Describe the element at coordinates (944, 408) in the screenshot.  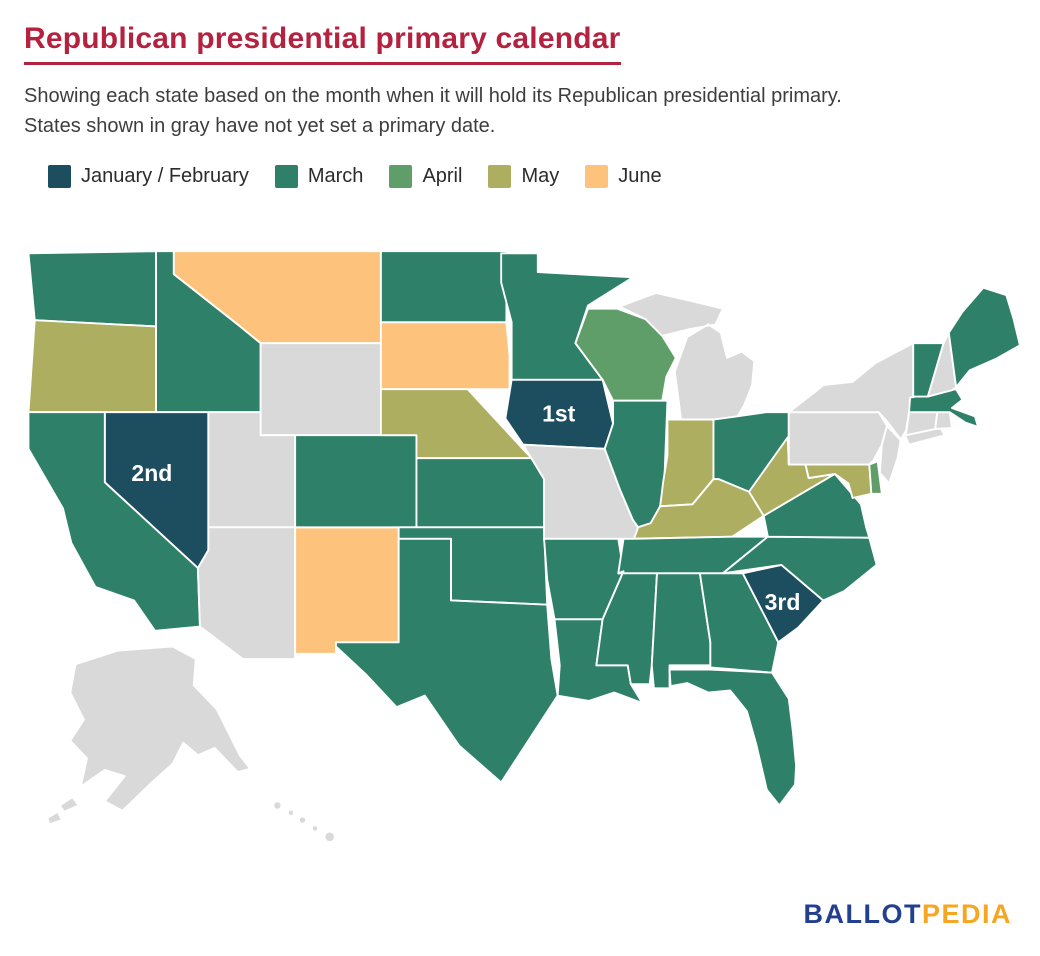
I see `state-massachusetts` at that location.